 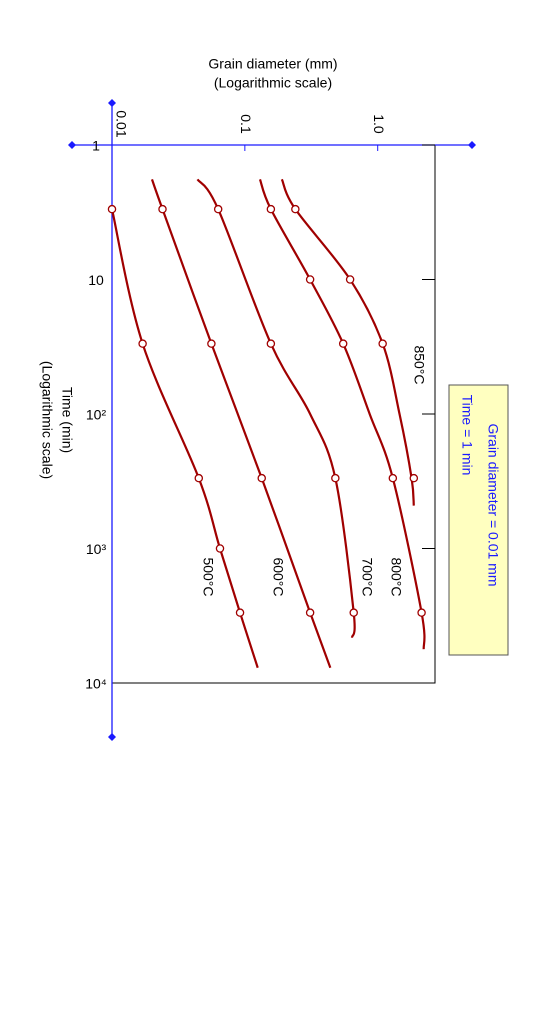 I want to click on x-tick-label: 10², so click(x=96, y=415).